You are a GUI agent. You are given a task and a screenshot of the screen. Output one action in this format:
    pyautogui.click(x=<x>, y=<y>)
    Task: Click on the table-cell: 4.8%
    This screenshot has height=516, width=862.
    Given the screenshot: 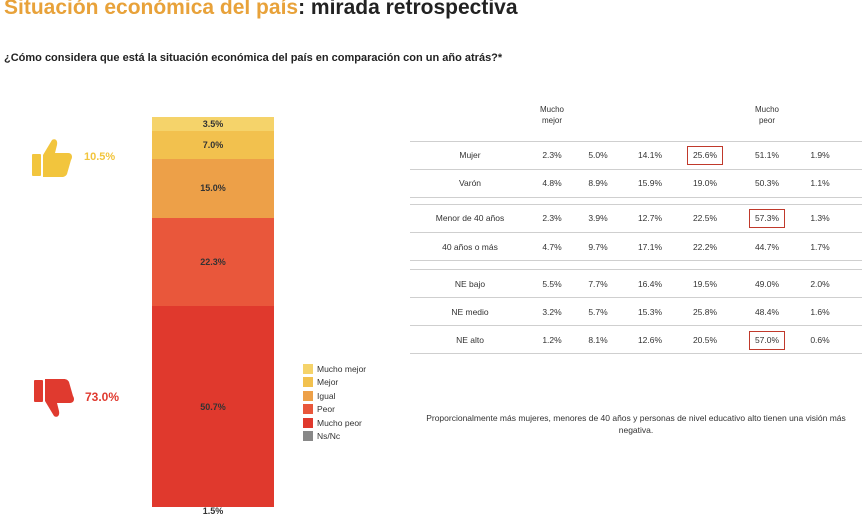 What is the action you would take?
    pyautogui.click(x=552, y=183)
    